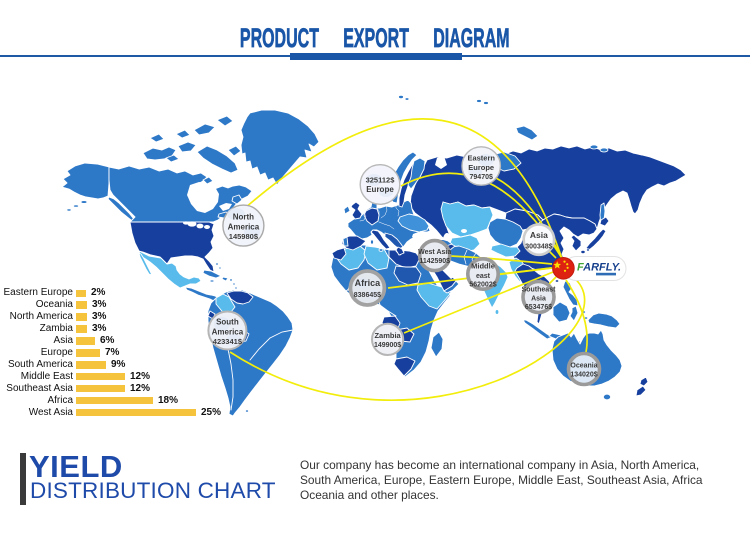 The width and height of the screenshot is (750, 544). Describe the element at coordinates (483, 276) in the screenshot. I see `svg-text: east` at that location.